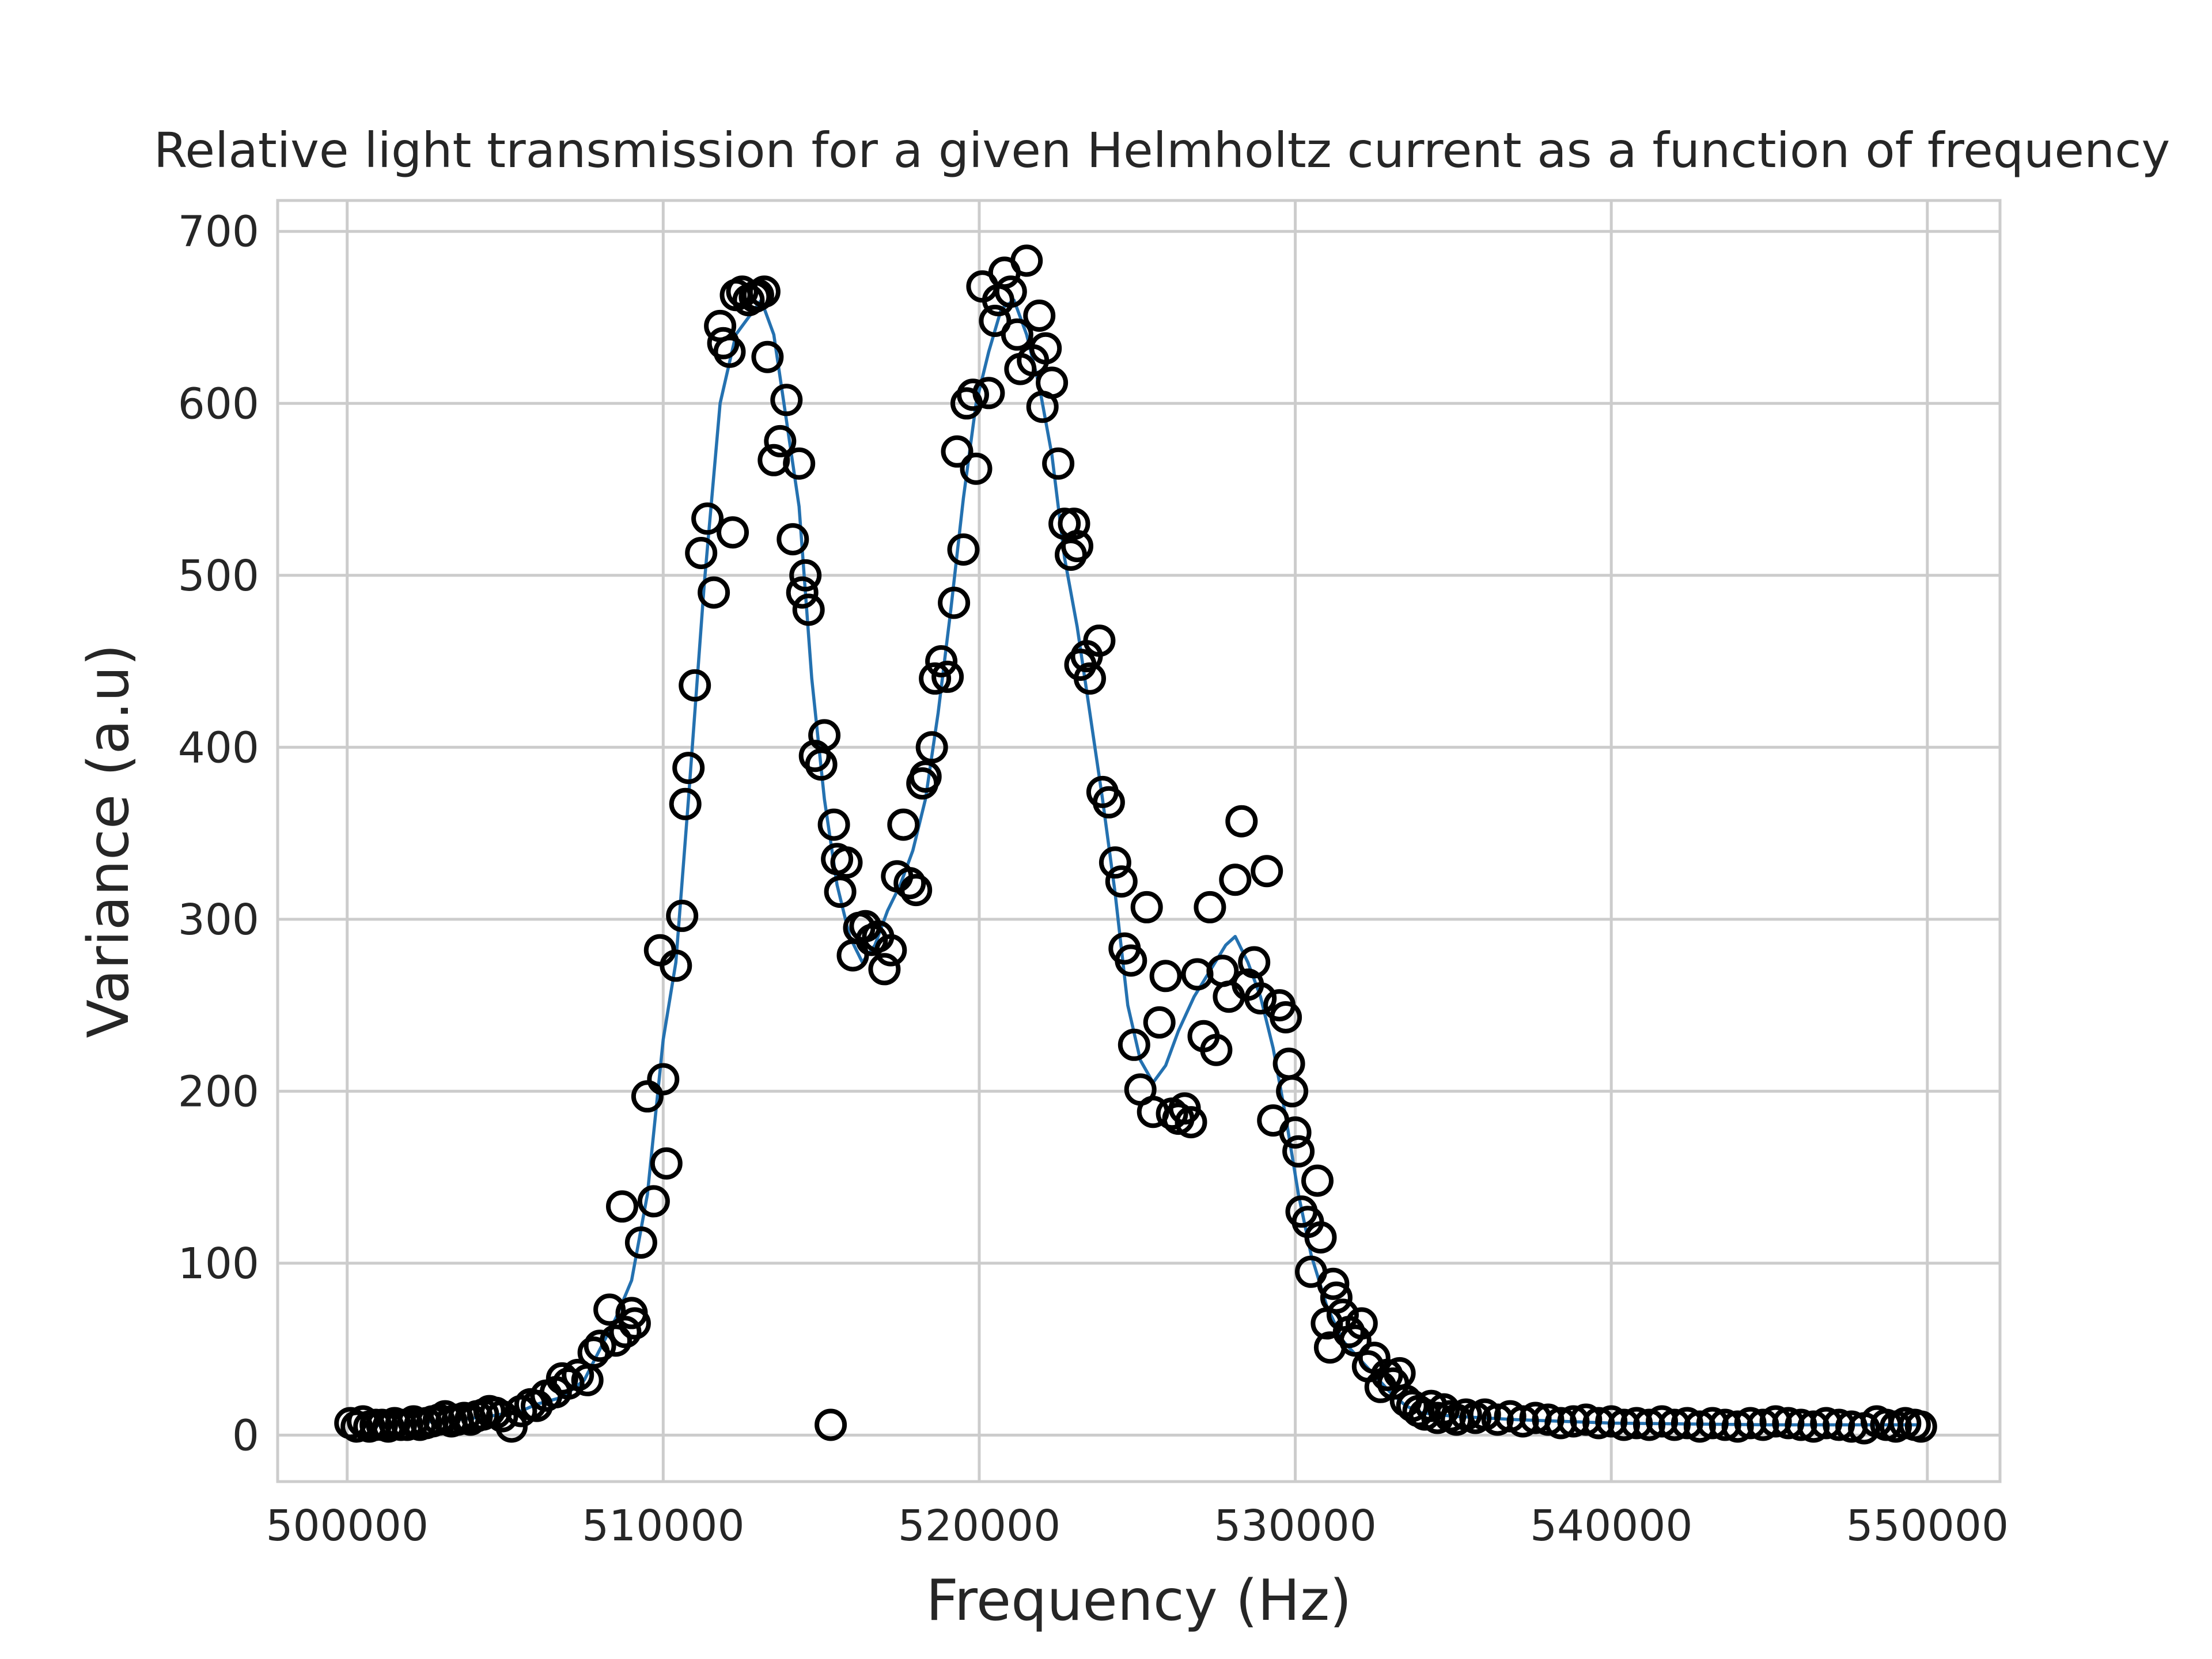 Image resolution: width=2212 pixels, height=1659 pixels. Describe the element at coordinates (245, 1435) in the screenshot. I see `y-tick-label: 0` at that location.